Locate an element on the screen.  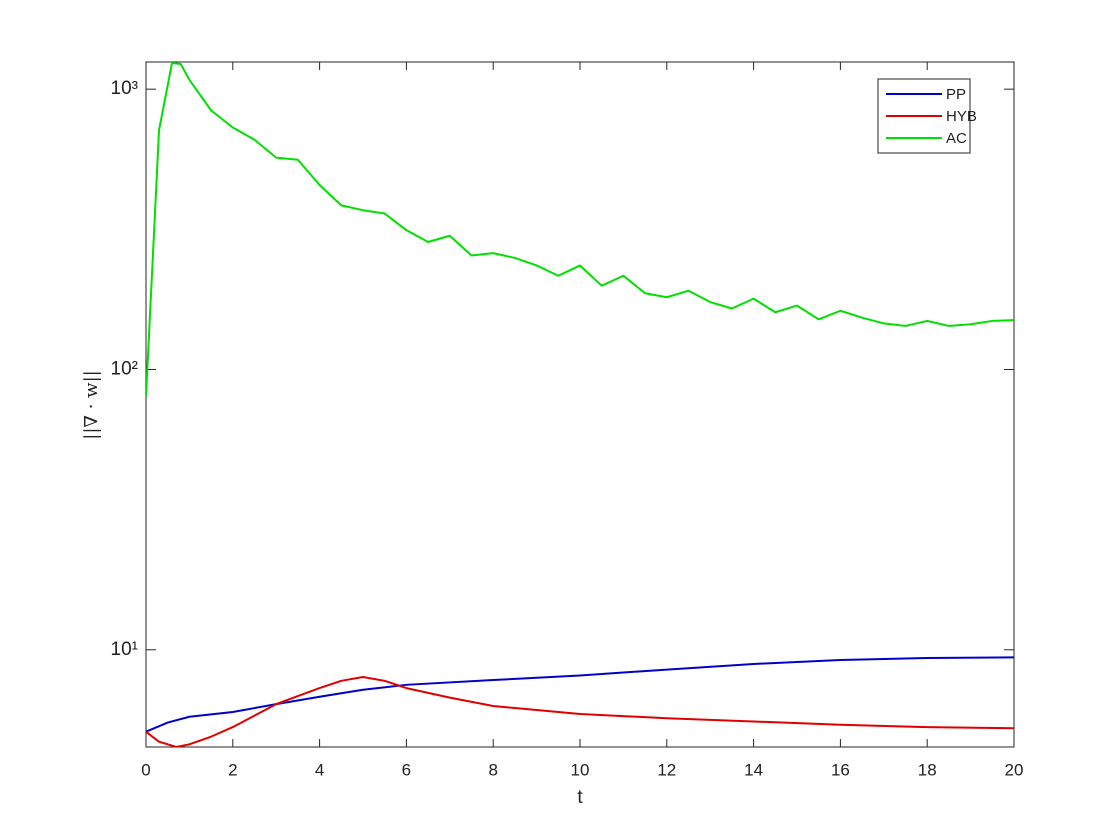
x-tick-label: 6 is located at coordinates (406, 769).